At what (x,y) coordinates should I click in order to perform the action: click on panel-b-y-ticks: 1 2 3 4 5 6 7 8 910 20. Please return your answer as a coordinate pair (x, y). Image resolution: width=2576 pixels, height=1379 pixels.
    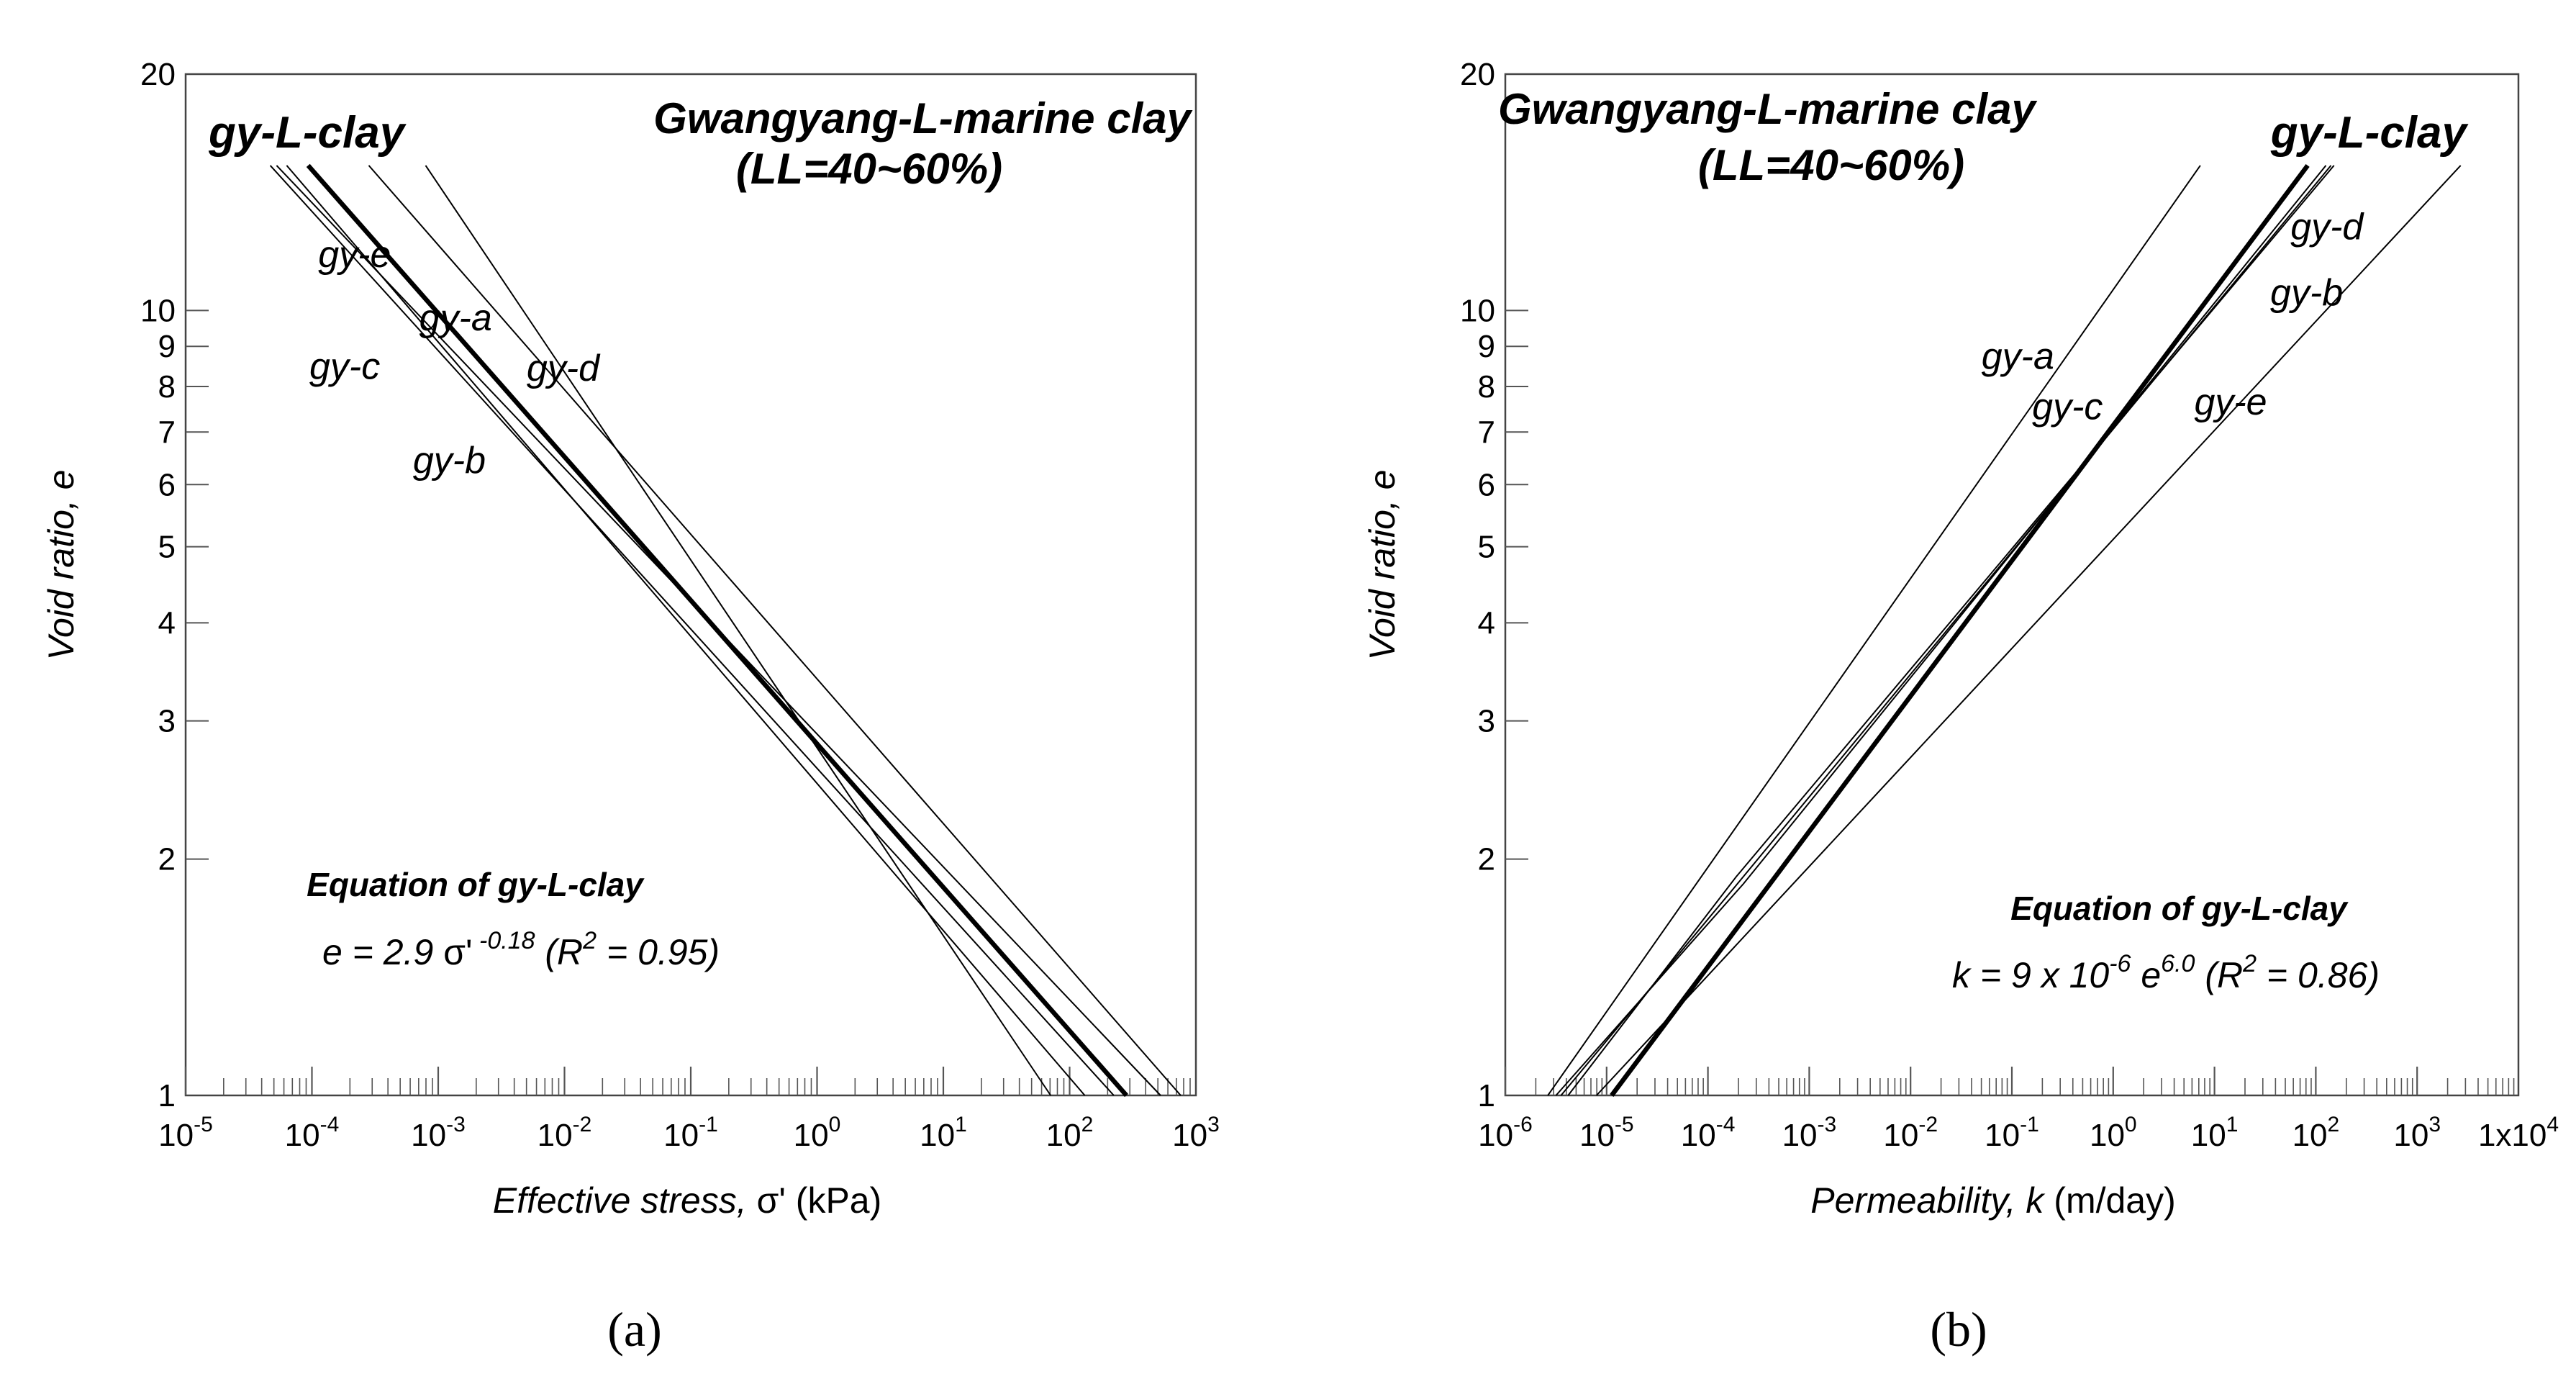
    Looking at the image, I should click on (1494, 585).